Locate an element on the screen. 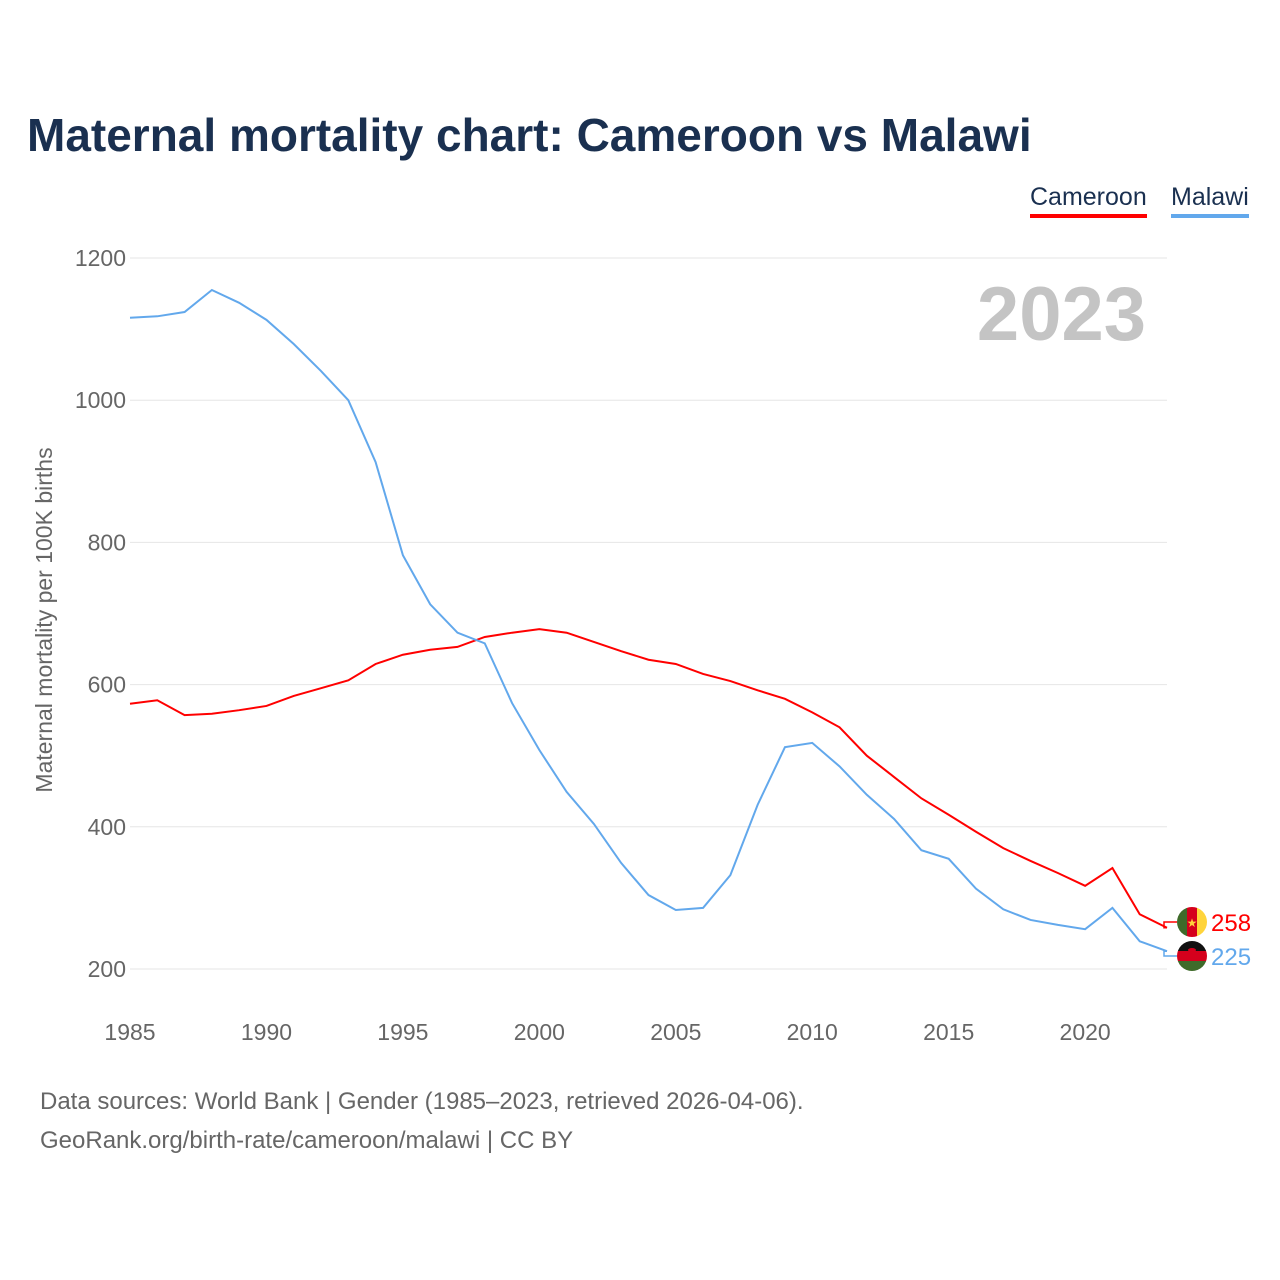 This screenshot has height=1280, width=1280. end-value-label: 258 is located at coordinates (1231, 923).